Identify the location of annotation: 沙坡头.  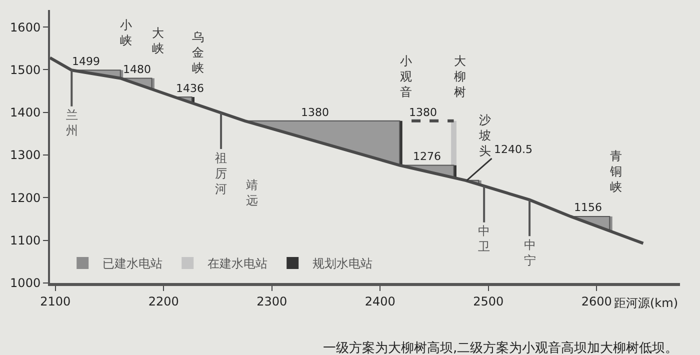
(484, 135).